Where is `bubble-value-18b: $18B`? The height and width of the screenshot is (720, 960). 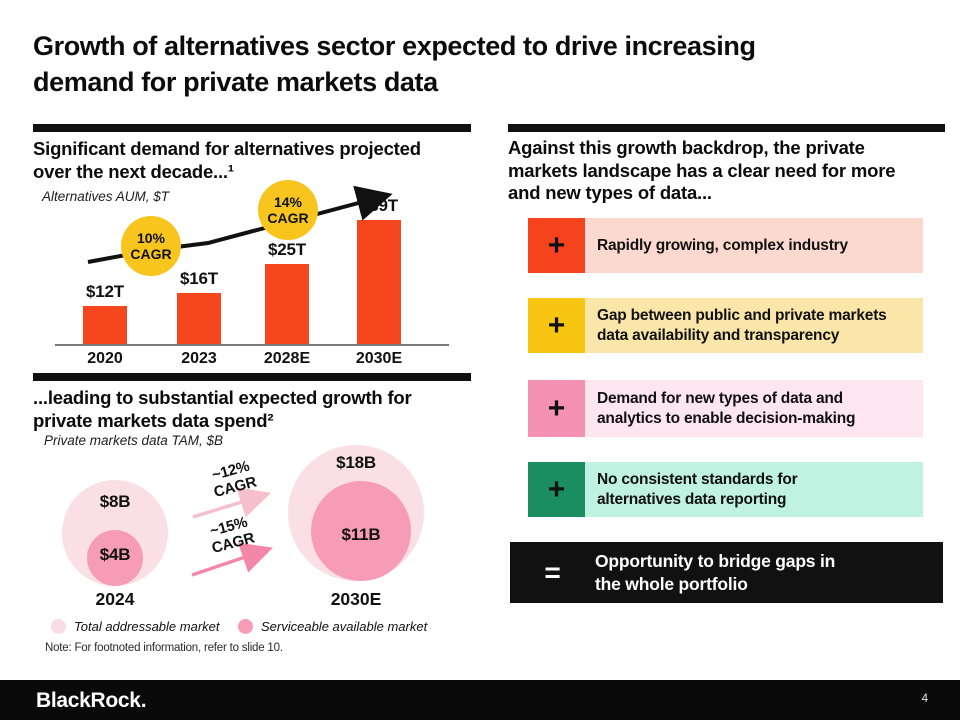
bubble-value-18b: $18B is located at coordinates (356, 462).